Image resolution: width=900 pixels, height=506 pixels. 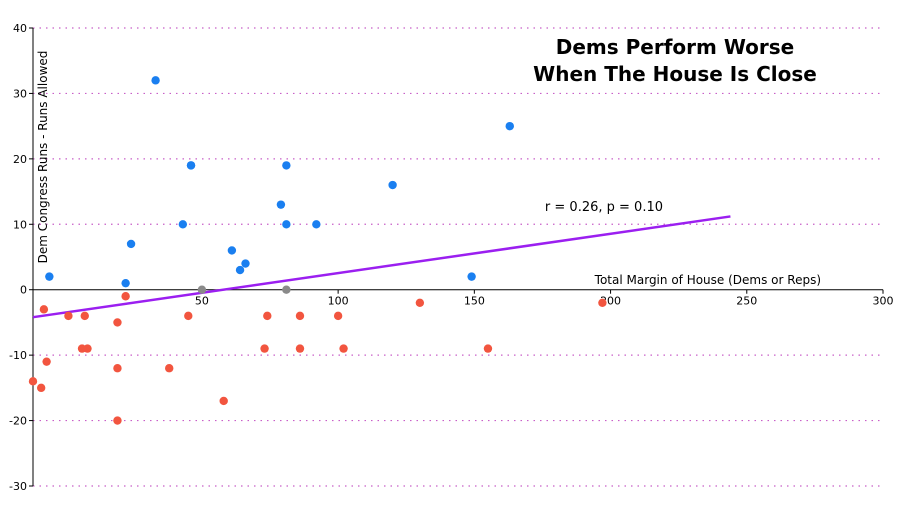 I want to click on x-tick-label-50: 50, so click(x=202, y=301).